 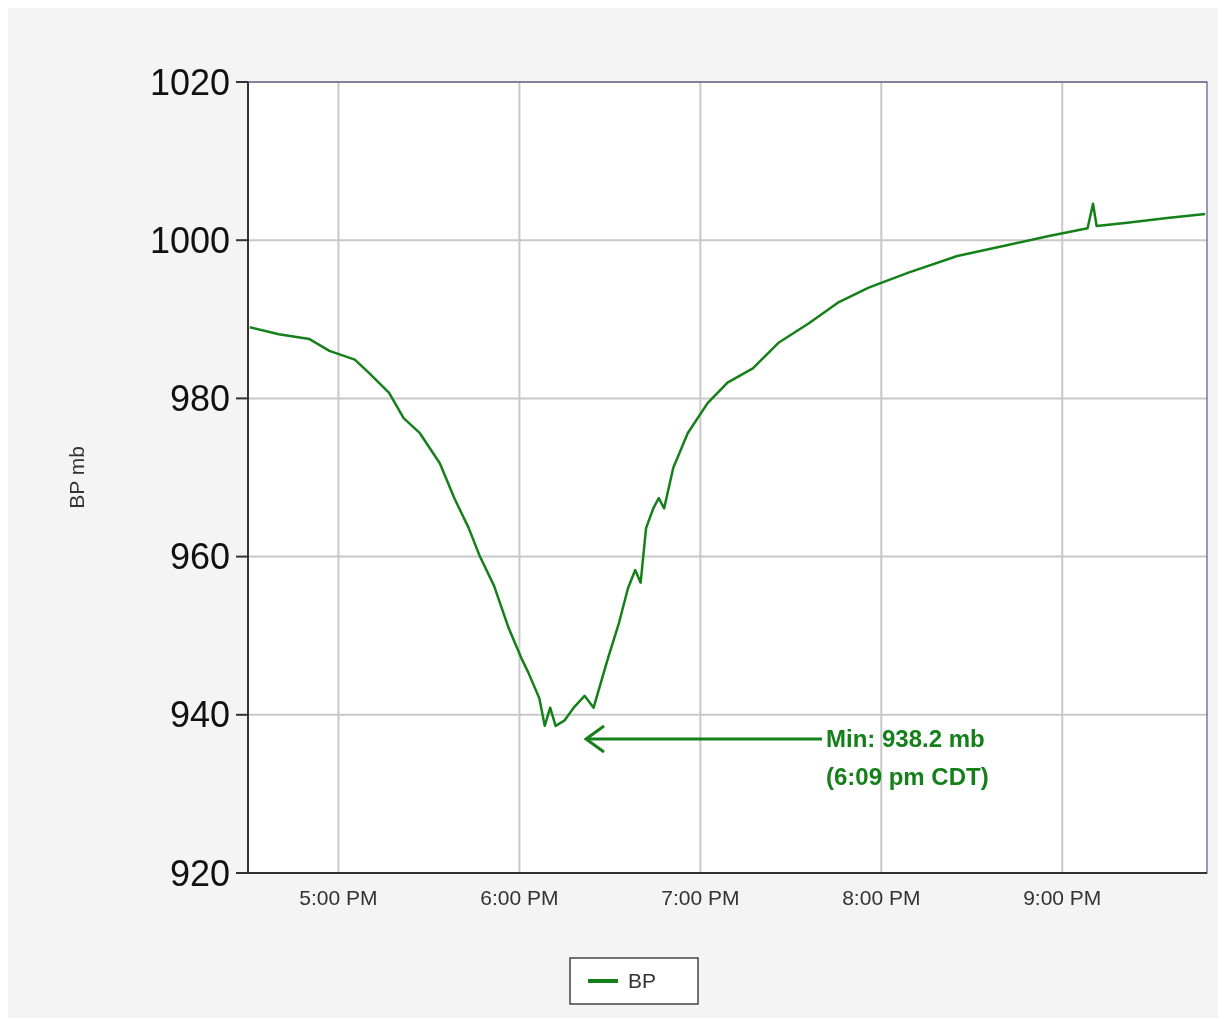 What do you see at coordinates (907, 757) in the screenshot?
I see `annotation: Min: 938.2 mb (6:09 pm CDT)` at bounding box center [907, 757].